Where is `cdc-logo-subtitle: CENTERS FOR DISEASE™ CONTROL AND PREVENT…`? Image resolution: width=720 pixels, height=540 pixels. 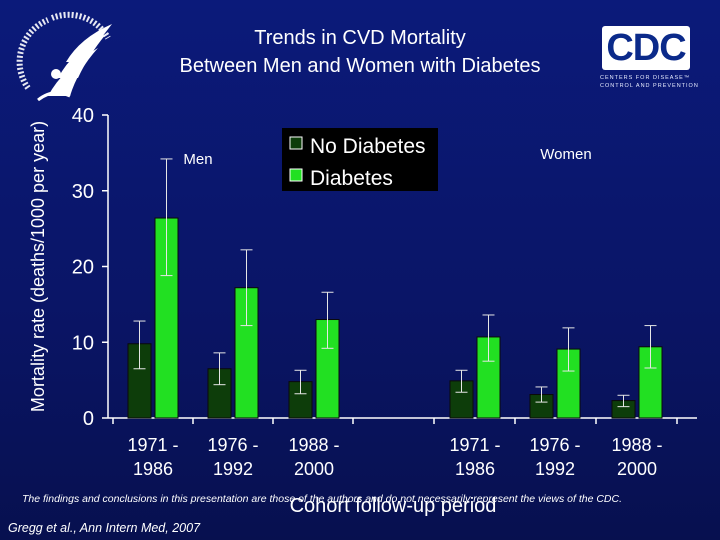
cdc-logo-subtitle: CENTERS FOR DISEASE™ CONTROL AND PREVENT… is located at coordinates (649, 82).